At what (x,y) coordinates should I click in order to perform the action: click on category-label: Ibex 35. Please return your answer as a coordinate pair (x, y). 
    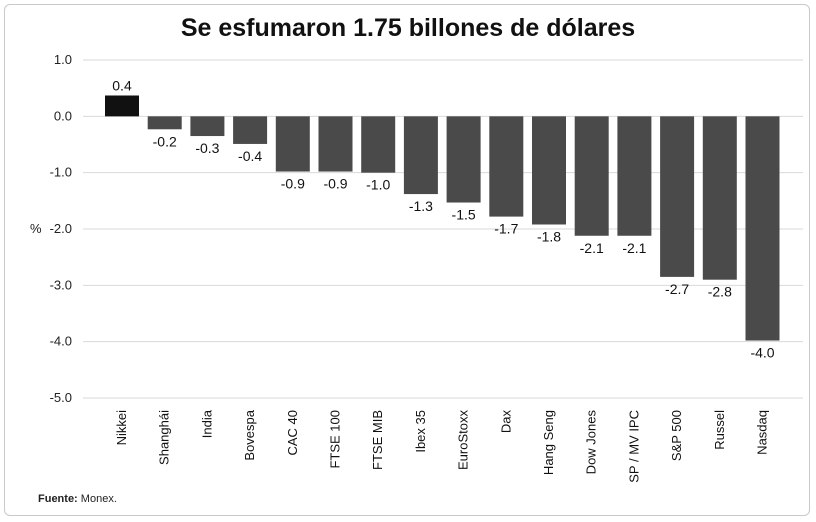
    Looking at the image, I should click on (420, 431).